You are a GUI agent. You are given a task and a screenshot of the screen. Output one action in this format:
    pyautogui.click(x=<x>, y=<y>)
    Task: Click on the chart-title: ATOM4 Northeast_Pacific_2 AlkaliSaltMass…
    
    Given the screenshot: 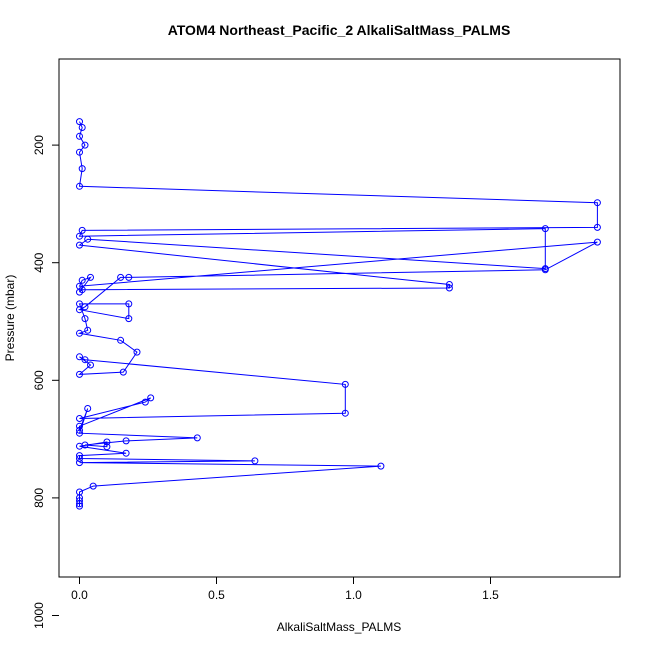 What is the action you would take?
    pyautogui.click(x=339, y=30)
    